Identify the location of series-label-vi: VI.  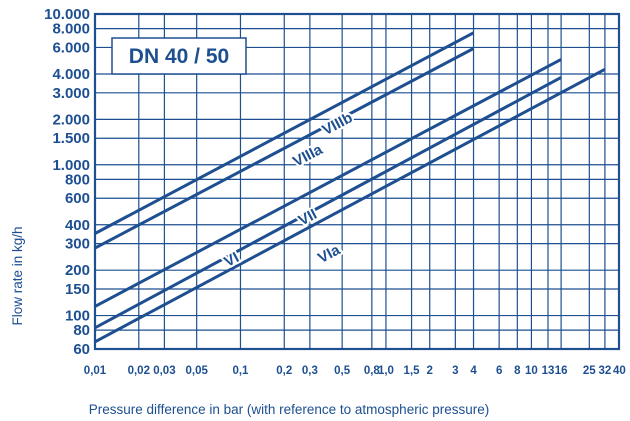
(231, 260).